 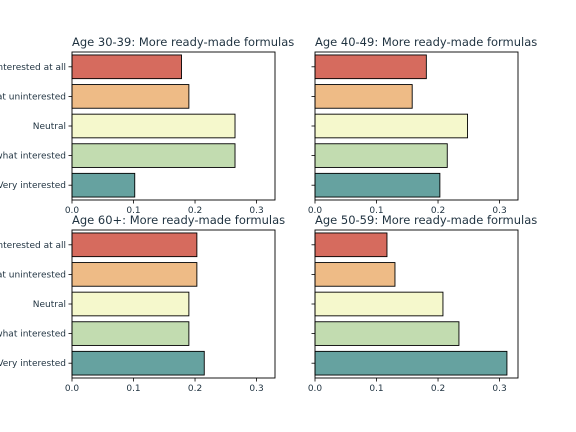 What do you see at coordinates (426, 220) in the screenshot?
I see `chart-title: Age 50-59: More ready-made formulas` at bounding box center [426, 220].